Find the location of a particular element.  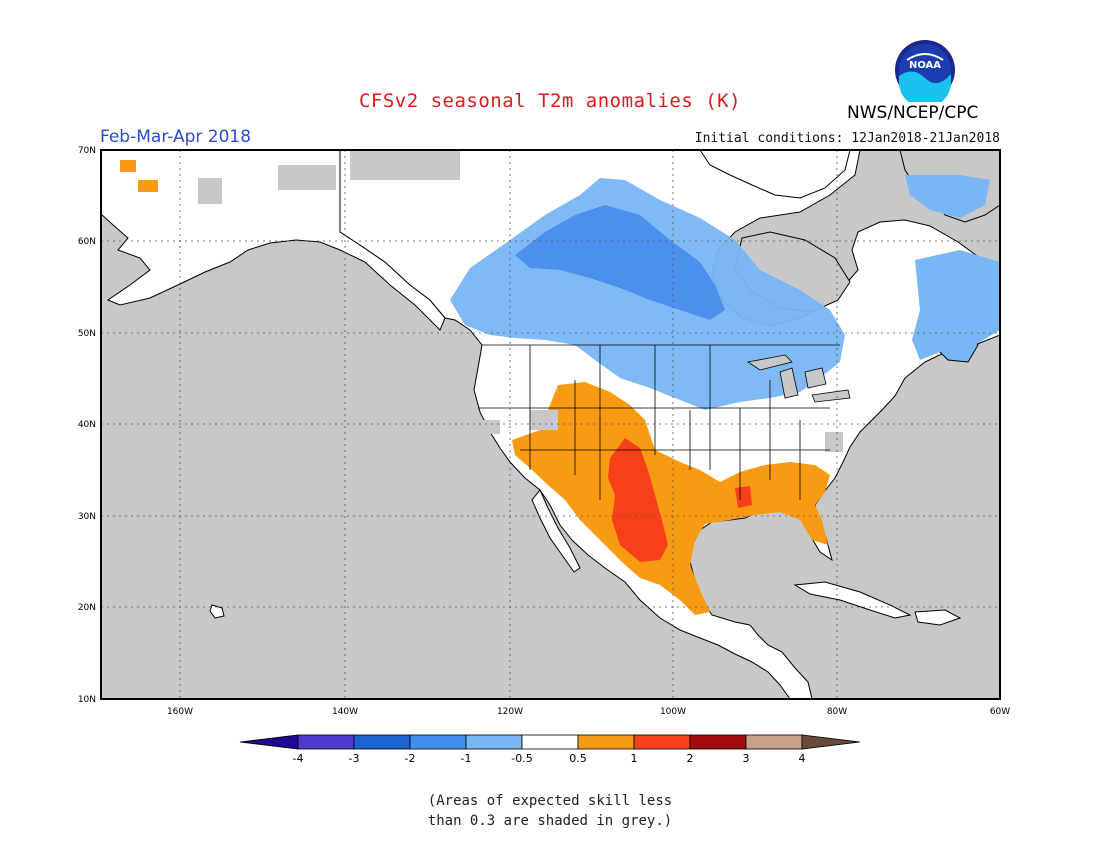

state-borders is located at coordinates (659, 422).